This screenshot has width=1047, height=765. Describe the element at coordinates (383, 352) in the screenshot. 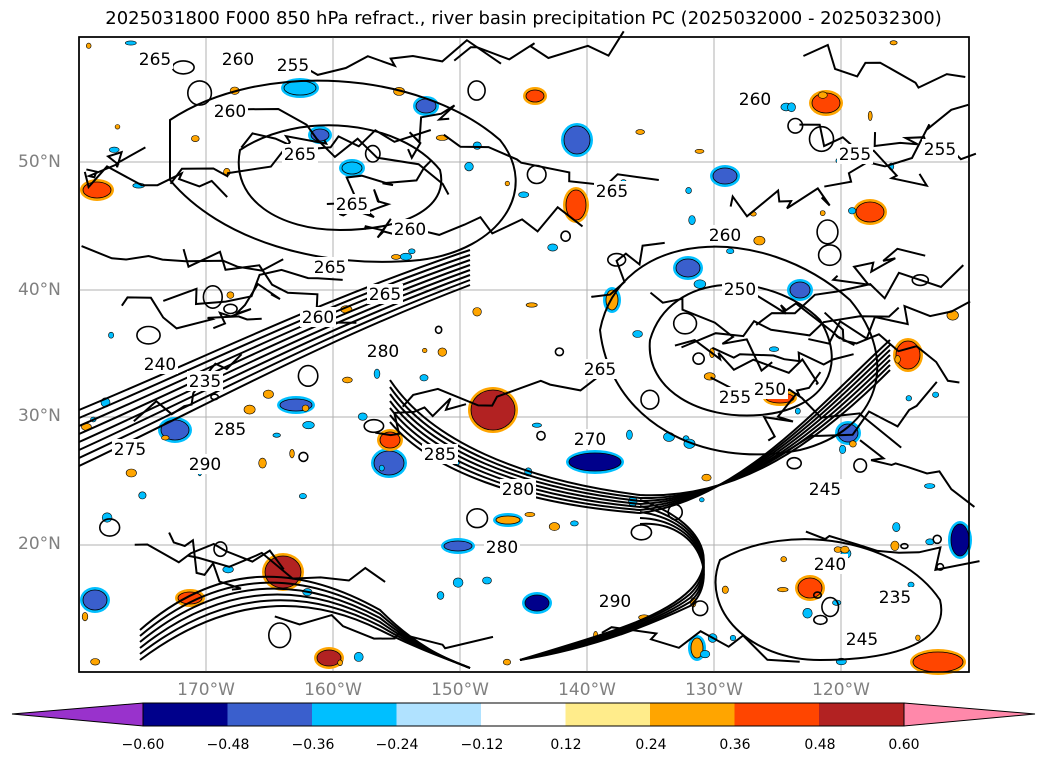

I see `contour-label: 280` at that location.